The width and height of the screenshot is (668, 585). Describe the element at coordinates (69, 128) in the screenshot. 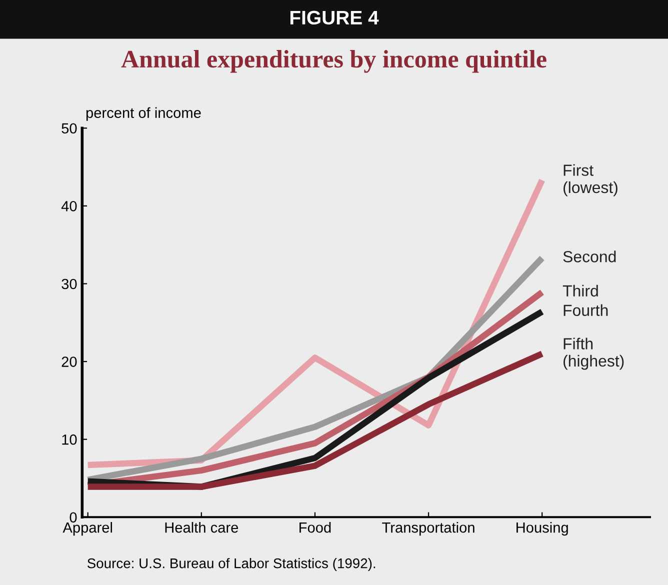

I see `y-tick-label: 50` at that location.